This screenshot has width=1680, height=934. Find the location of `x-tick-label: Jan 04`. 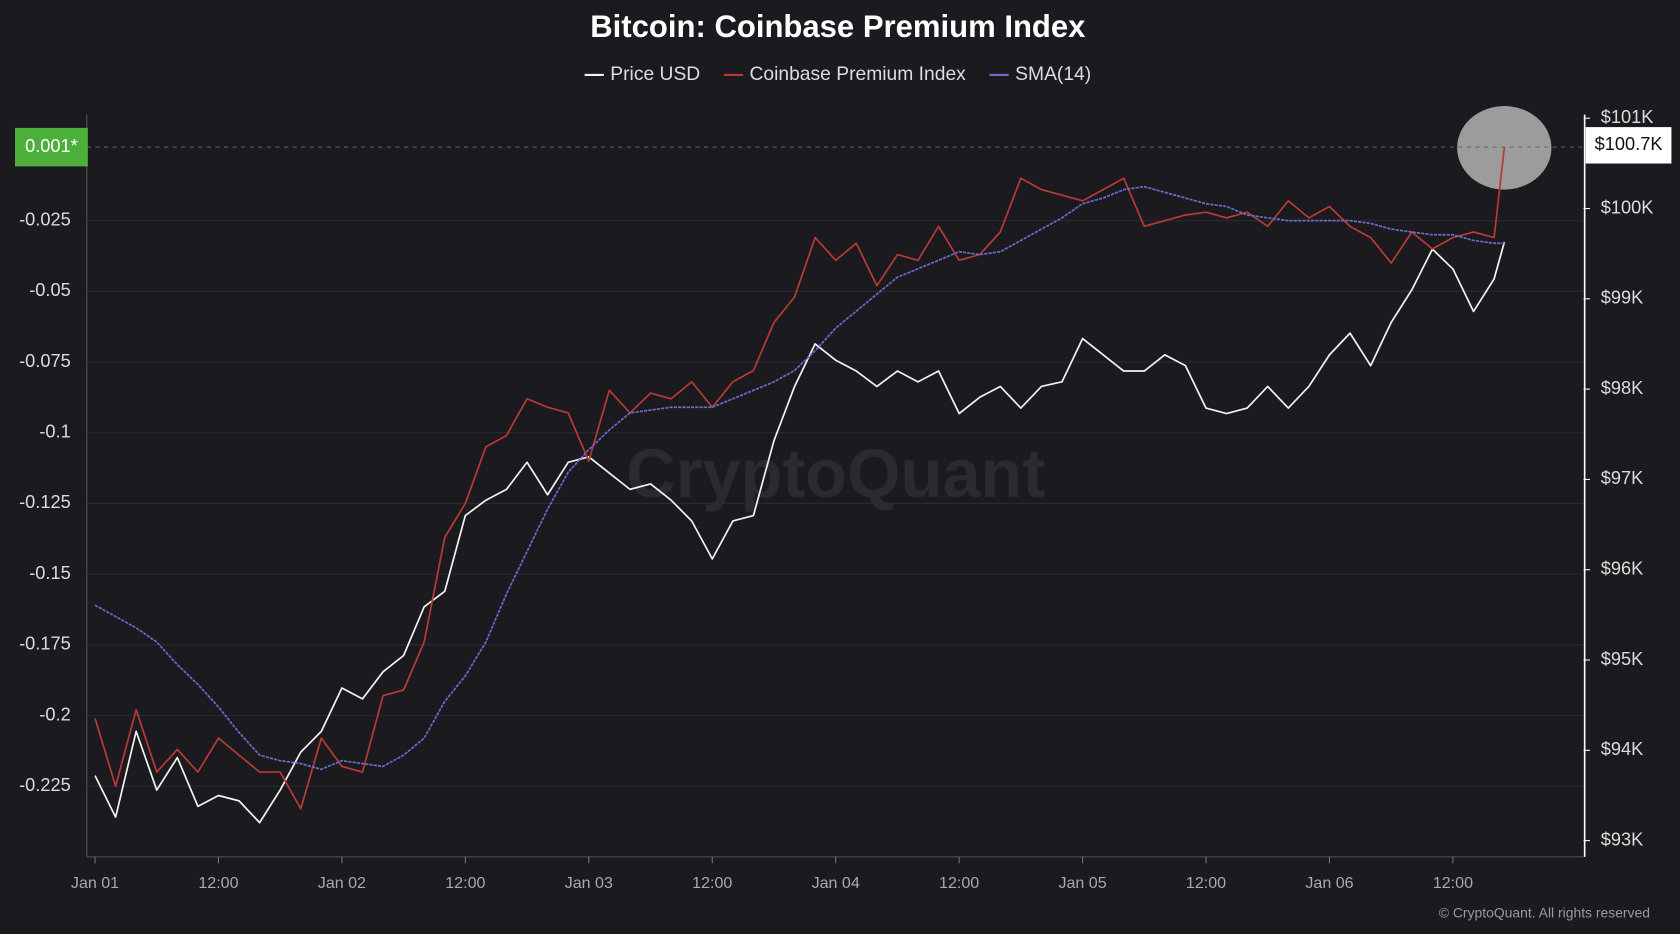

x-tick-label: Jan 04 is located at coordinates (836, 883).